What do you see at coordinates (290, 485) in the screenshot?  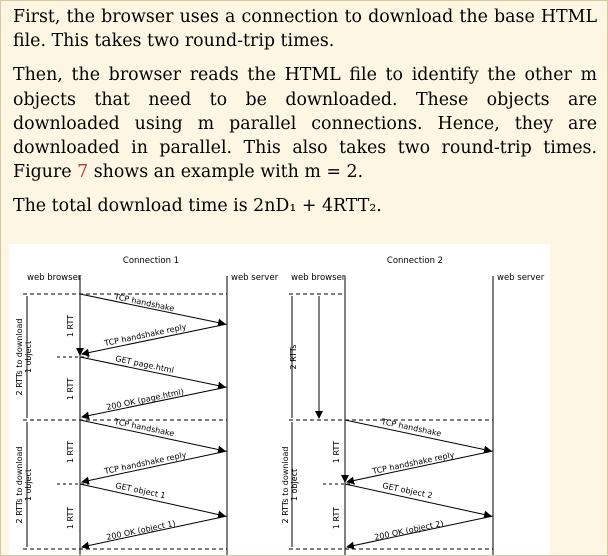 I see `connection2-outer-label-bottom: 2 RTTs to download1 object` at bounding box center [290, 485].